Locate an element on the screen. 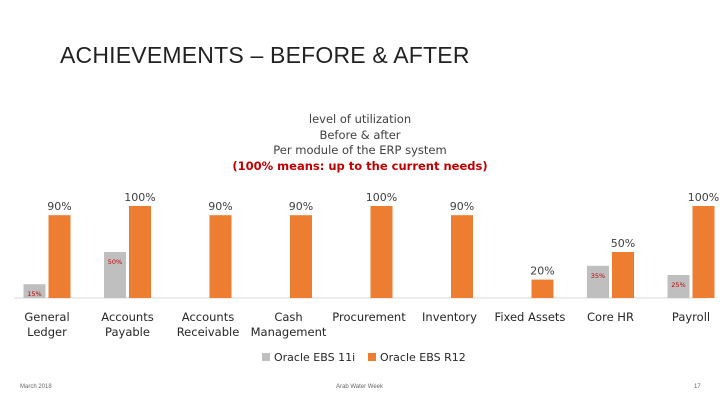  slide-title: ACHIEVEMENTS – BEFORE & AFTER is located at coordinates (265, 55).